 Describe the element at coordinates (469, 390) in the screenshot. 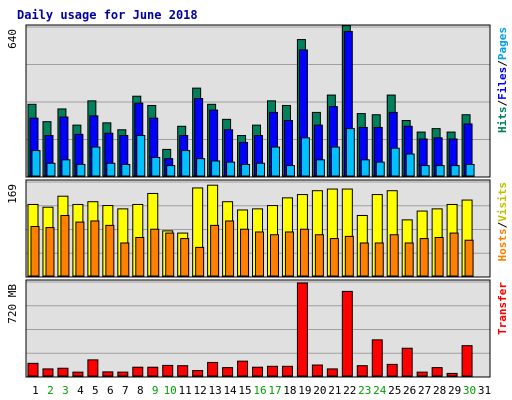

I see `x-tick-label: 30` at that location.